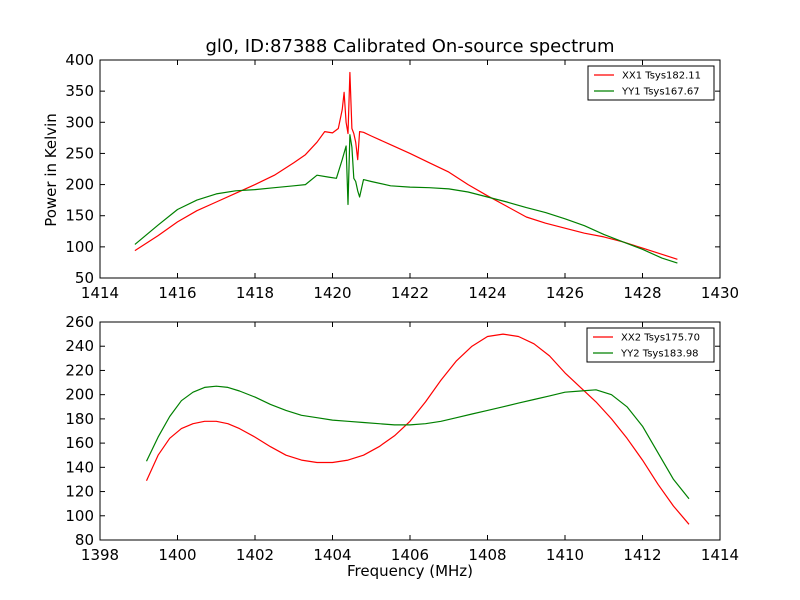 Image resolution: width=800 pixels, height=600 pixels. I want to click on chart-2-xtick-label-4: 1406, so click(410, 555).